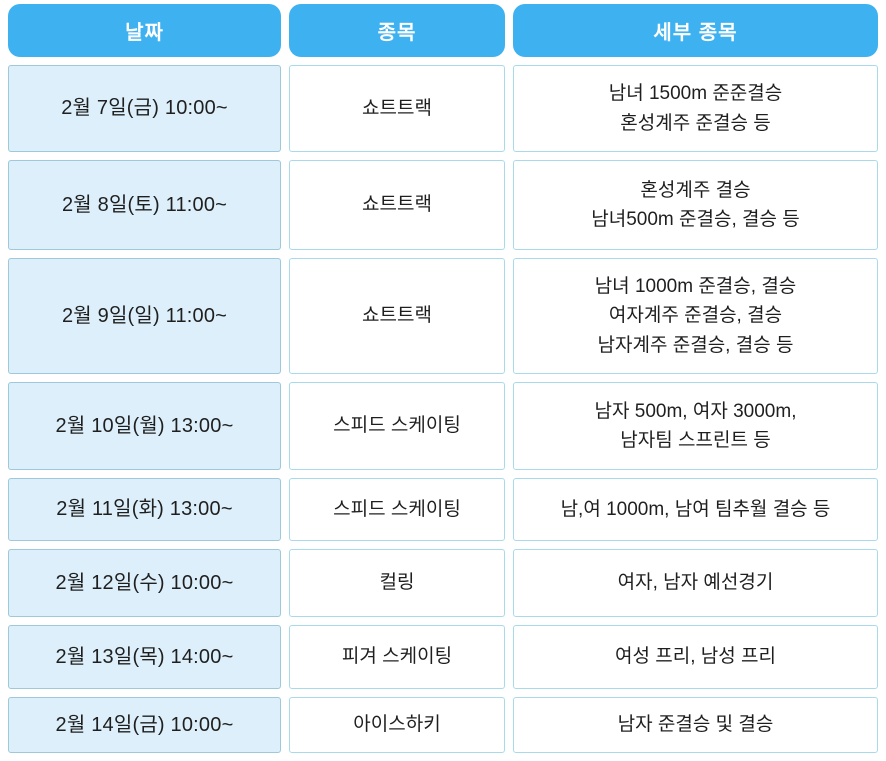  I want to click on date-cell-row3: 2월 9일(일) 11:00~, so click(144, 316).